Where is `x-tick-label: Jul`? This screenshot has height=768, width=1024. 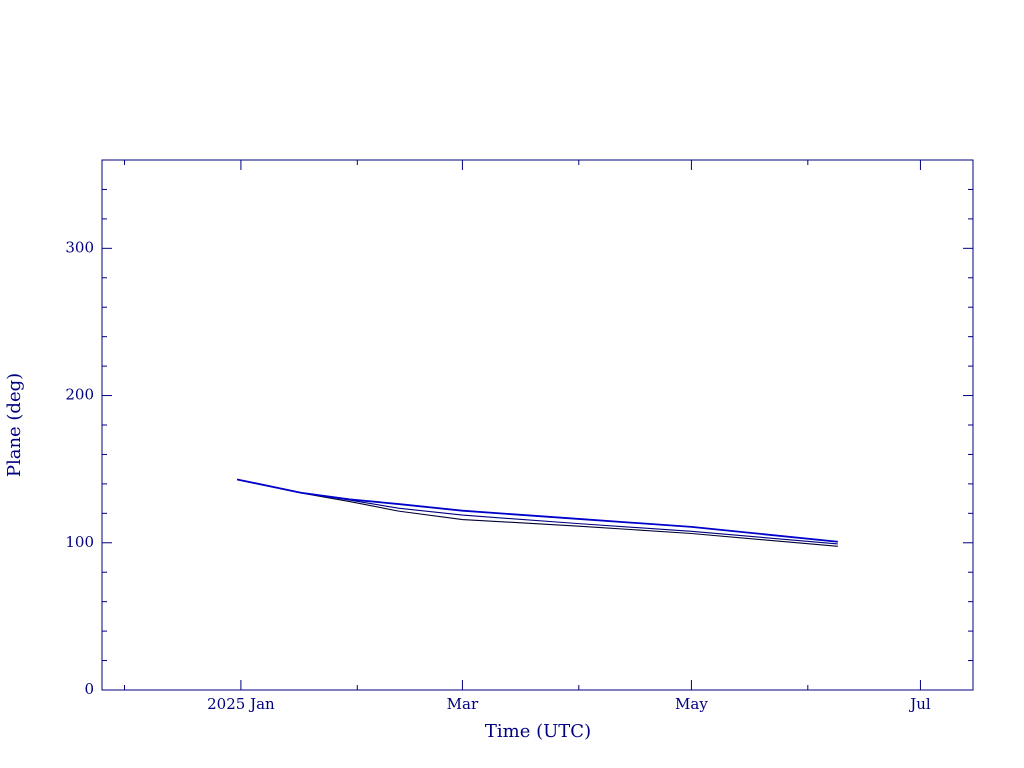
x-tick-label: Jul is located at coordinates (919, 704).